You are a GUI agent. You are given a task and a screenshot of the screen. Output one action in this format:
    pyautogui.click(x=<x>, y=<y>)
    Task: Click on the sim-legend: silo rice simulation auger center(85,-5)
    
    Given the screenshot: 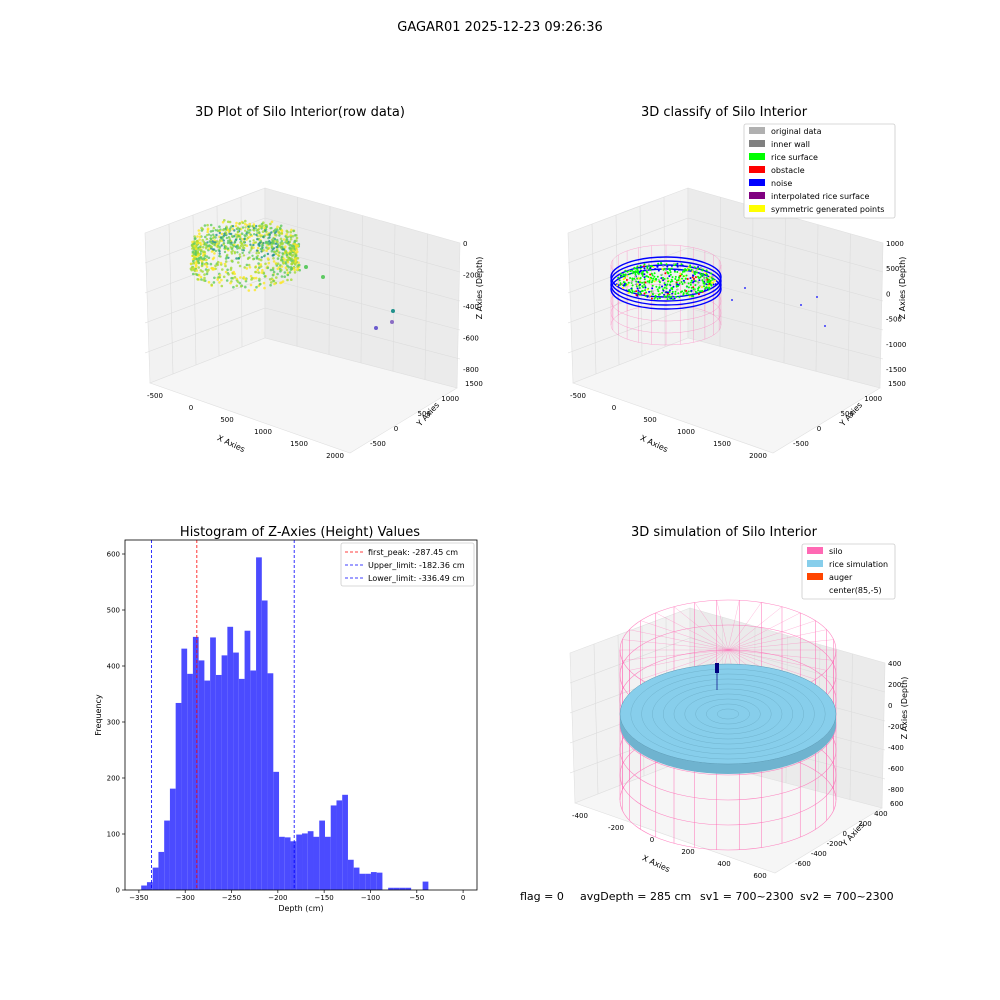 What is the action you would take?
    pyautogui.click(x=848, y=571)
    